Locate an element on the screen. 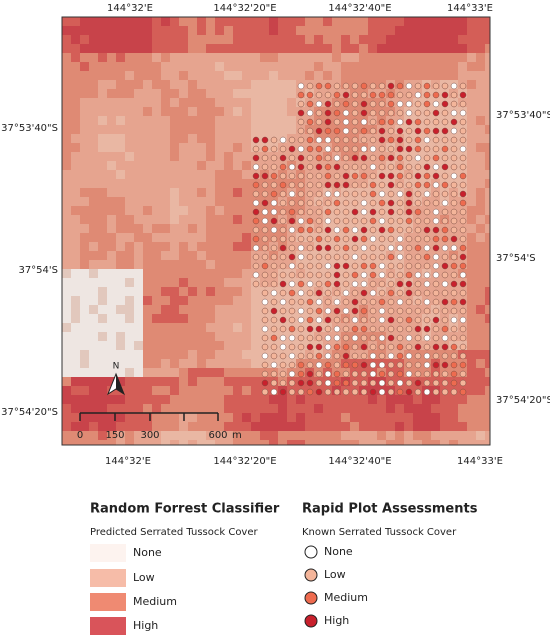 Image resolution: width=550 pixels, height=640 pixels. legend-swatch is located at coordinates (108, 626).